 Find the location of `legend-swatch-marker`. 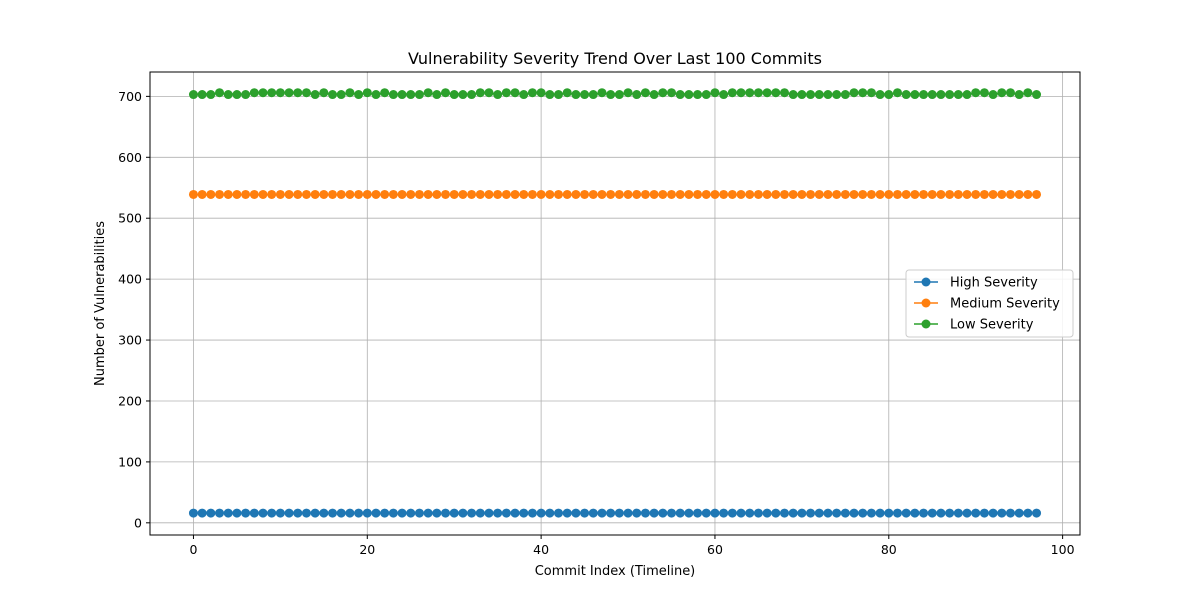

legend-swatch-marker is located at coordinates (926, 324).